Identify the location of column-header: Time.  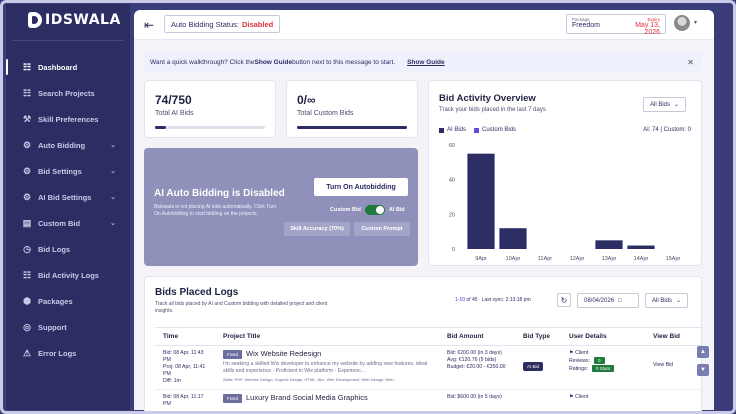
(185, 336).